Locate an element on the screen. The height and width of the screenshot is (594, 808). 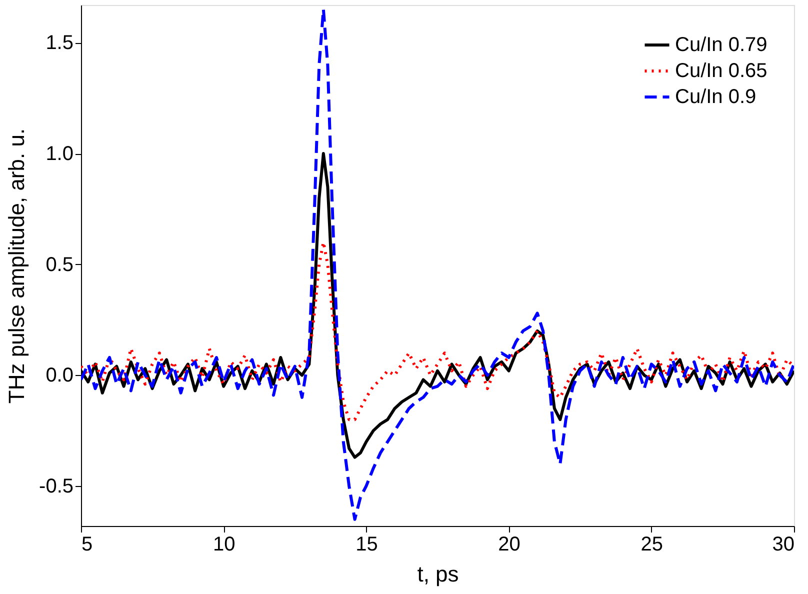
x-tick-label: 30 is located at coordinates (783, 545).